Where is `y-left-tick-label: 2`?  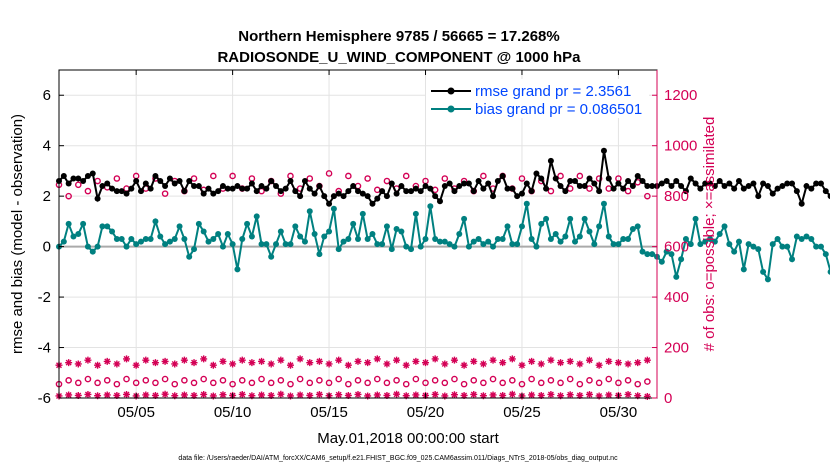 y-left-tick-label: 2 is located at coordinates (47, 196).